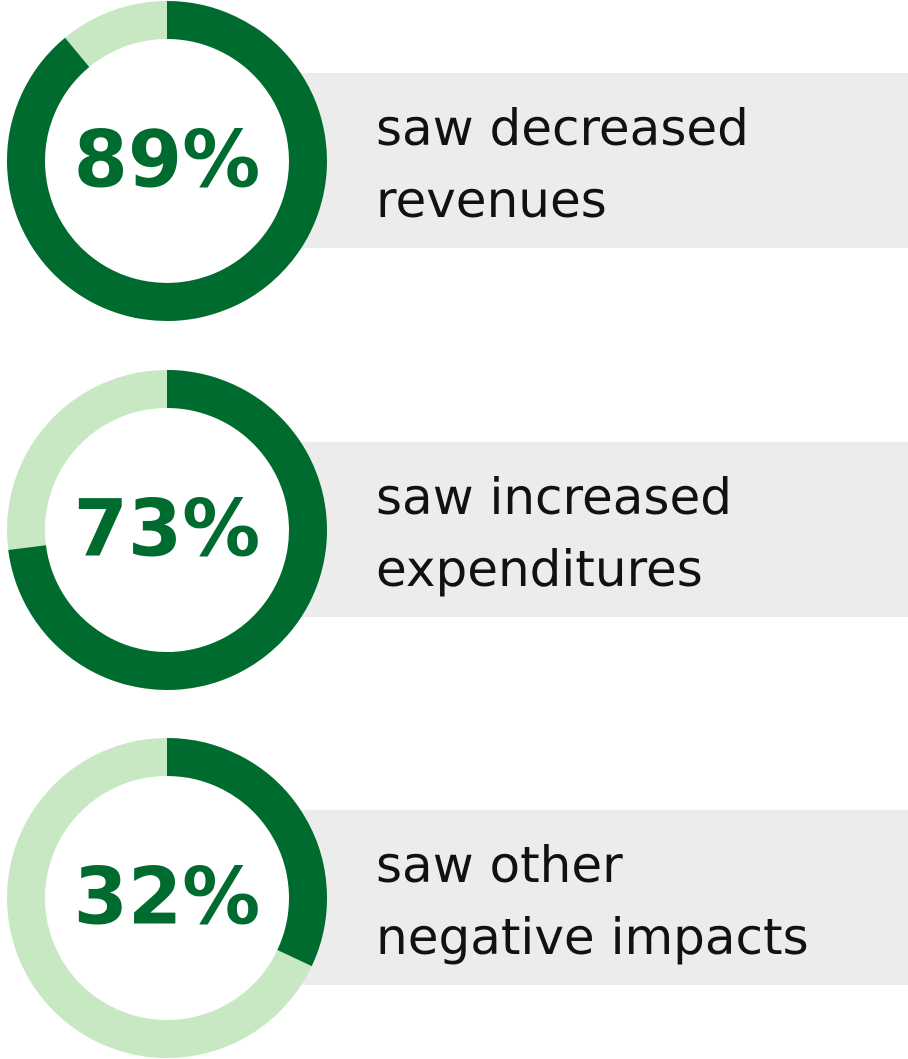 This screenshot has width=908, height=1059. I want to click on description-line: saw decreased, so click(562, 128).